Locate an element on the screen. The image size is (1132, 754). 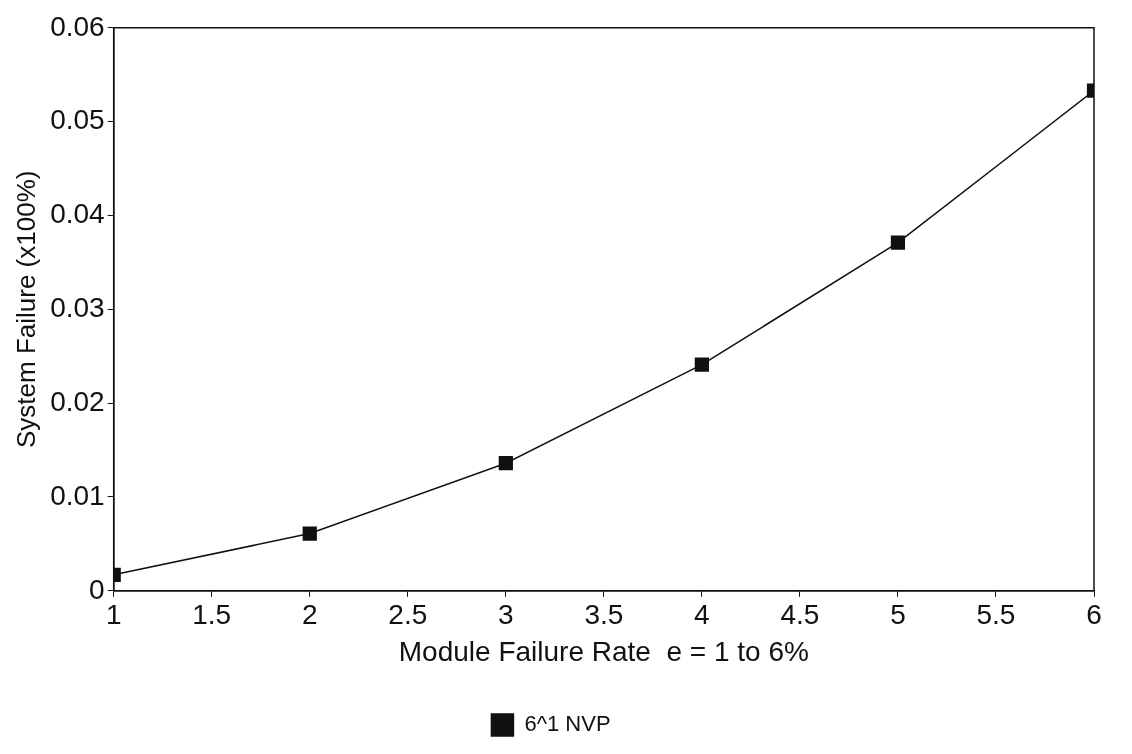
x-tick-label: 1.5 is located at coordinates (212, 615).